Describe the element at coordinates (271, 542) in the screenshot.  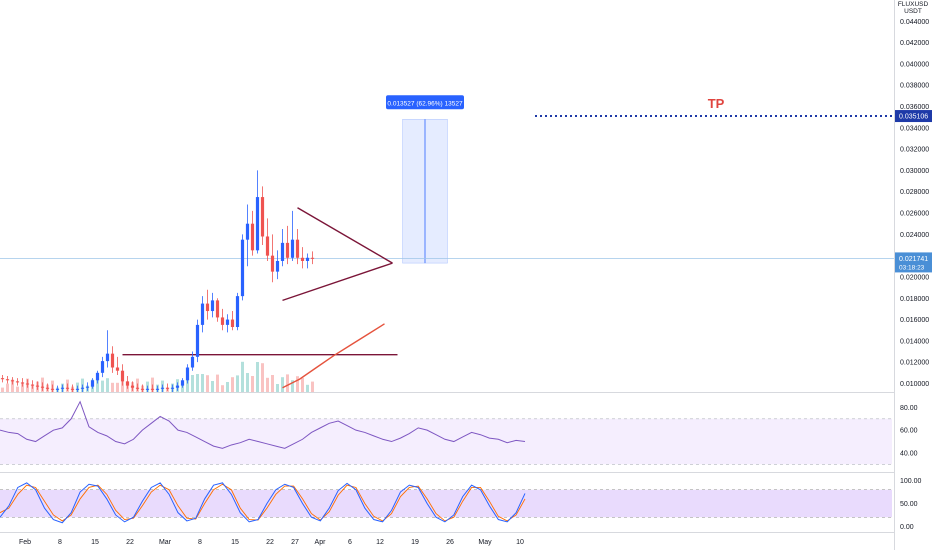
I see `time-axis: Feb 8 15 22 Mar 8 15 22 27 Apr 6 12 19 26 May 10` at that location.